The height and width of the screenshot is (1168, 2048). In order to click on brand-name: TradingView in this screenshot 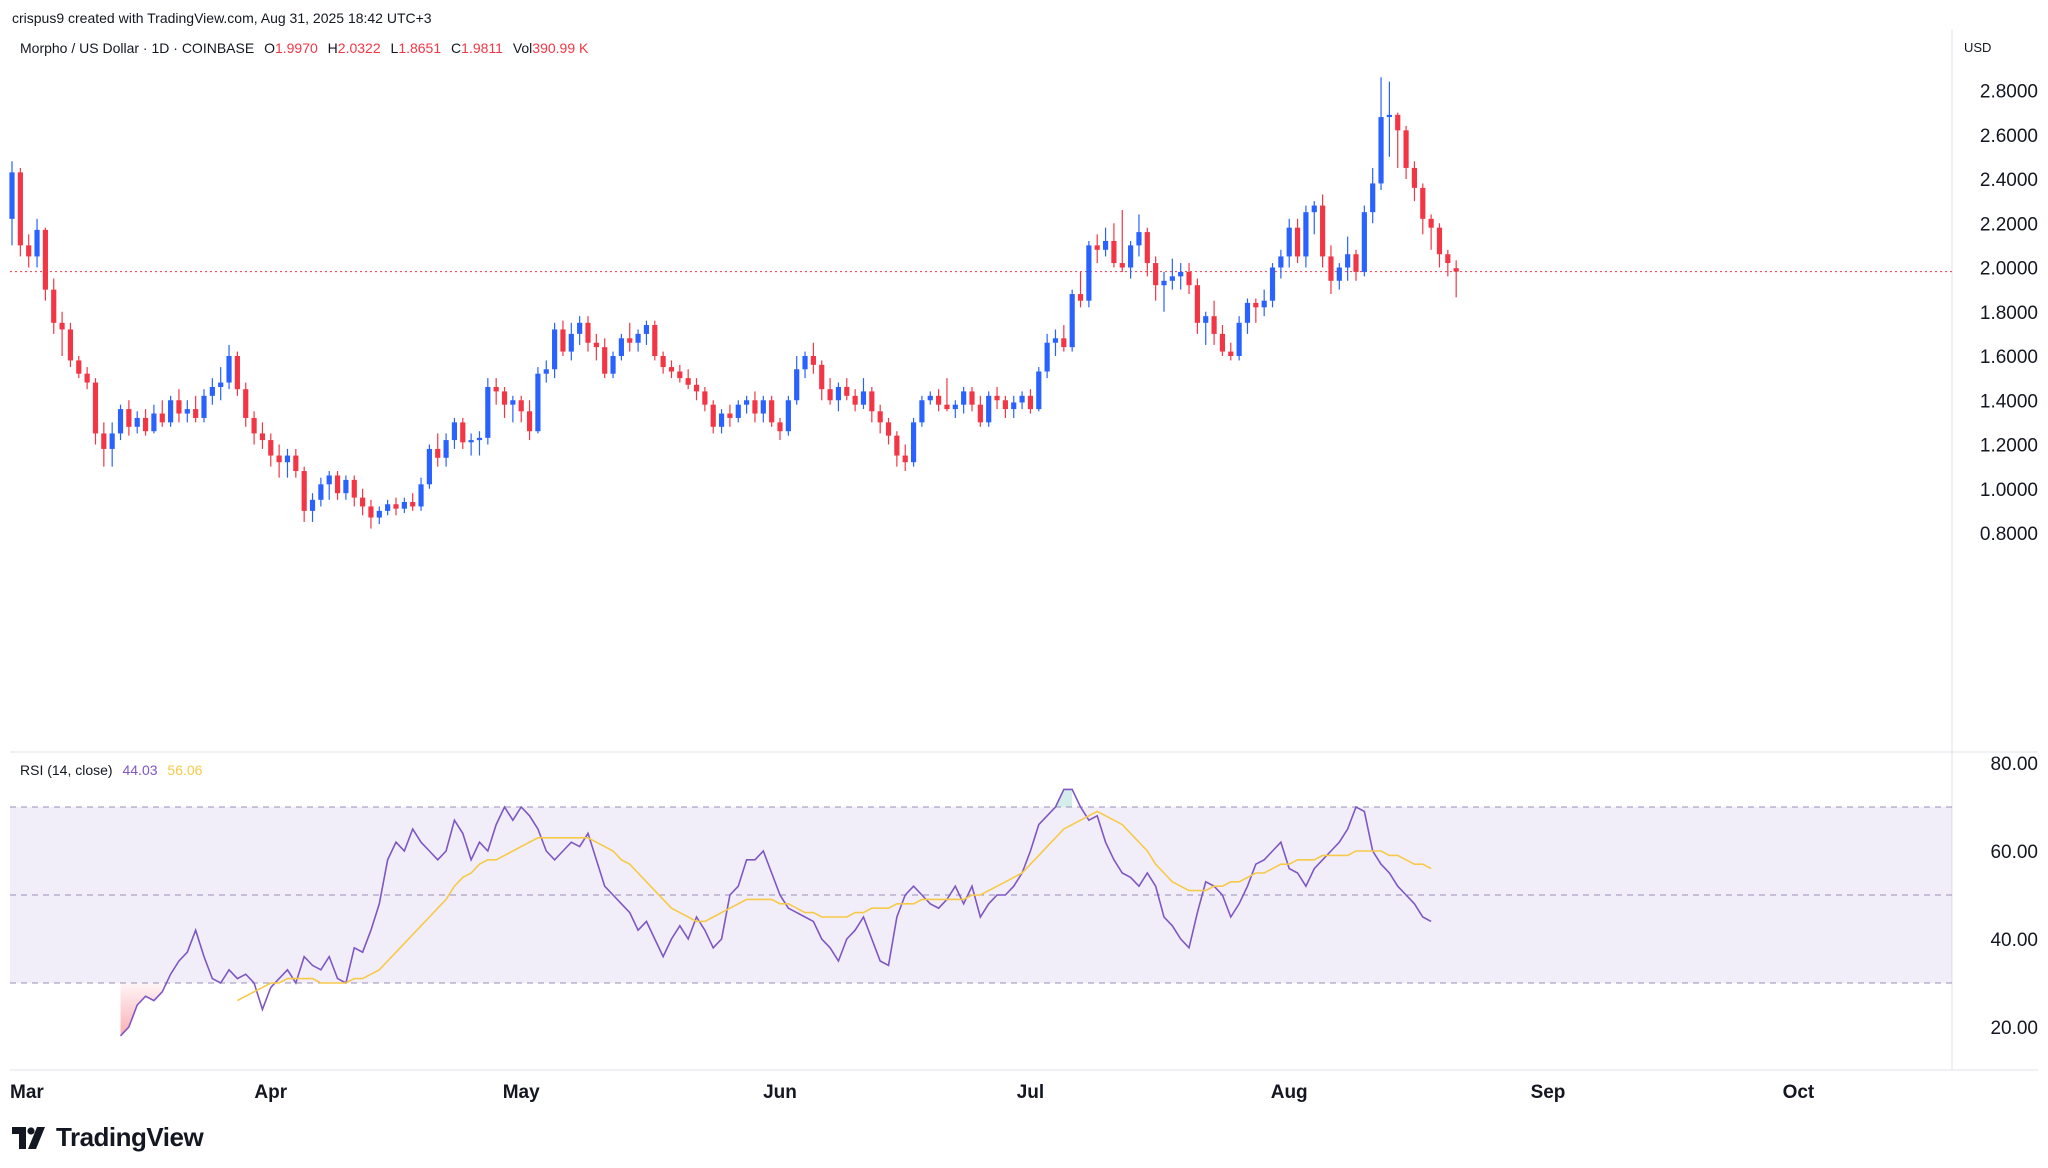, I will do `click(130, 1137)`.